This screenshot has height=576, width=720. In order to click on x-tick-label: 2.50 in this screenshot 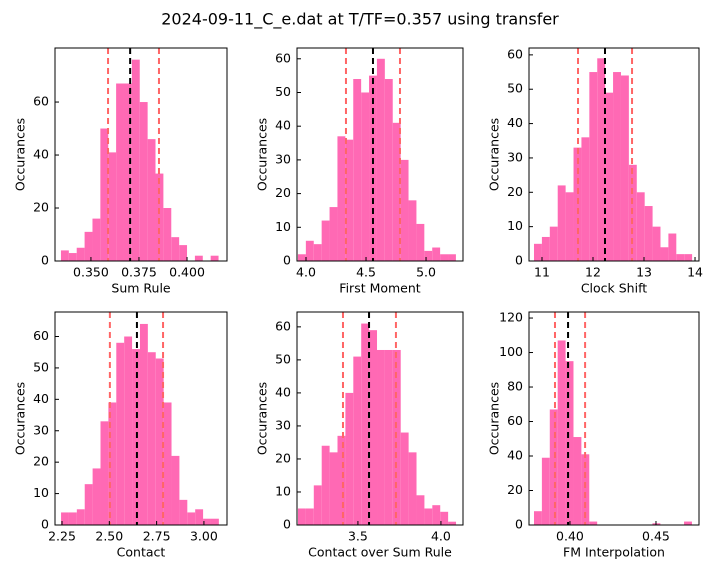, I will do `click(109, 536)`.